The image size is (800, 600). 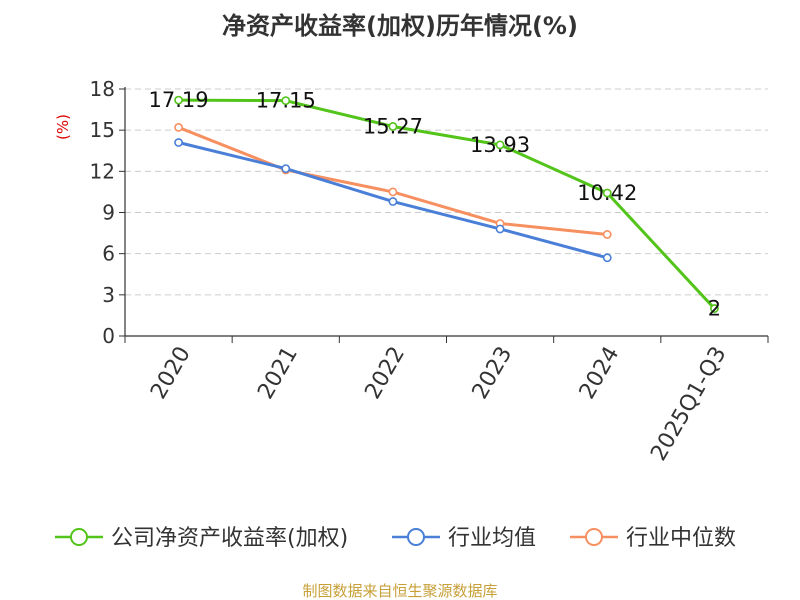 I want to click on y-tick-label: 15, so click(x=102, y=130).